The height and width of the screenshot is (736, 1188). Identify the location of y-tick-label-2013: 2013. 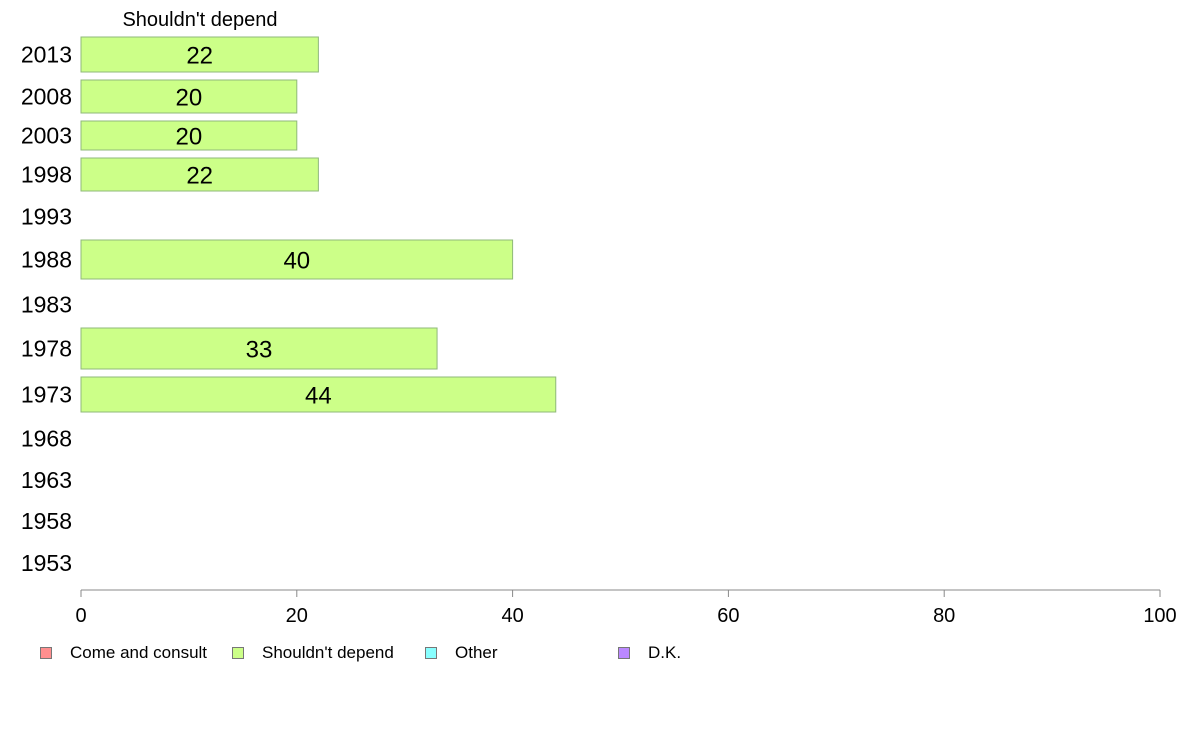
(46, 55).